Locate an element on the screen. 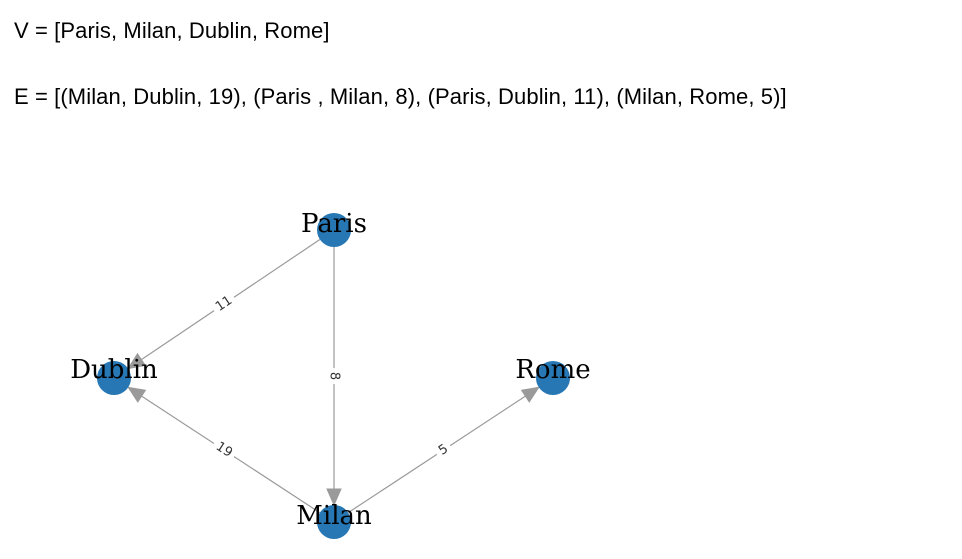 The width and height of the screenshot is (962, 559). edge-milan-rome: 5 is located at coordinates (443, 450).